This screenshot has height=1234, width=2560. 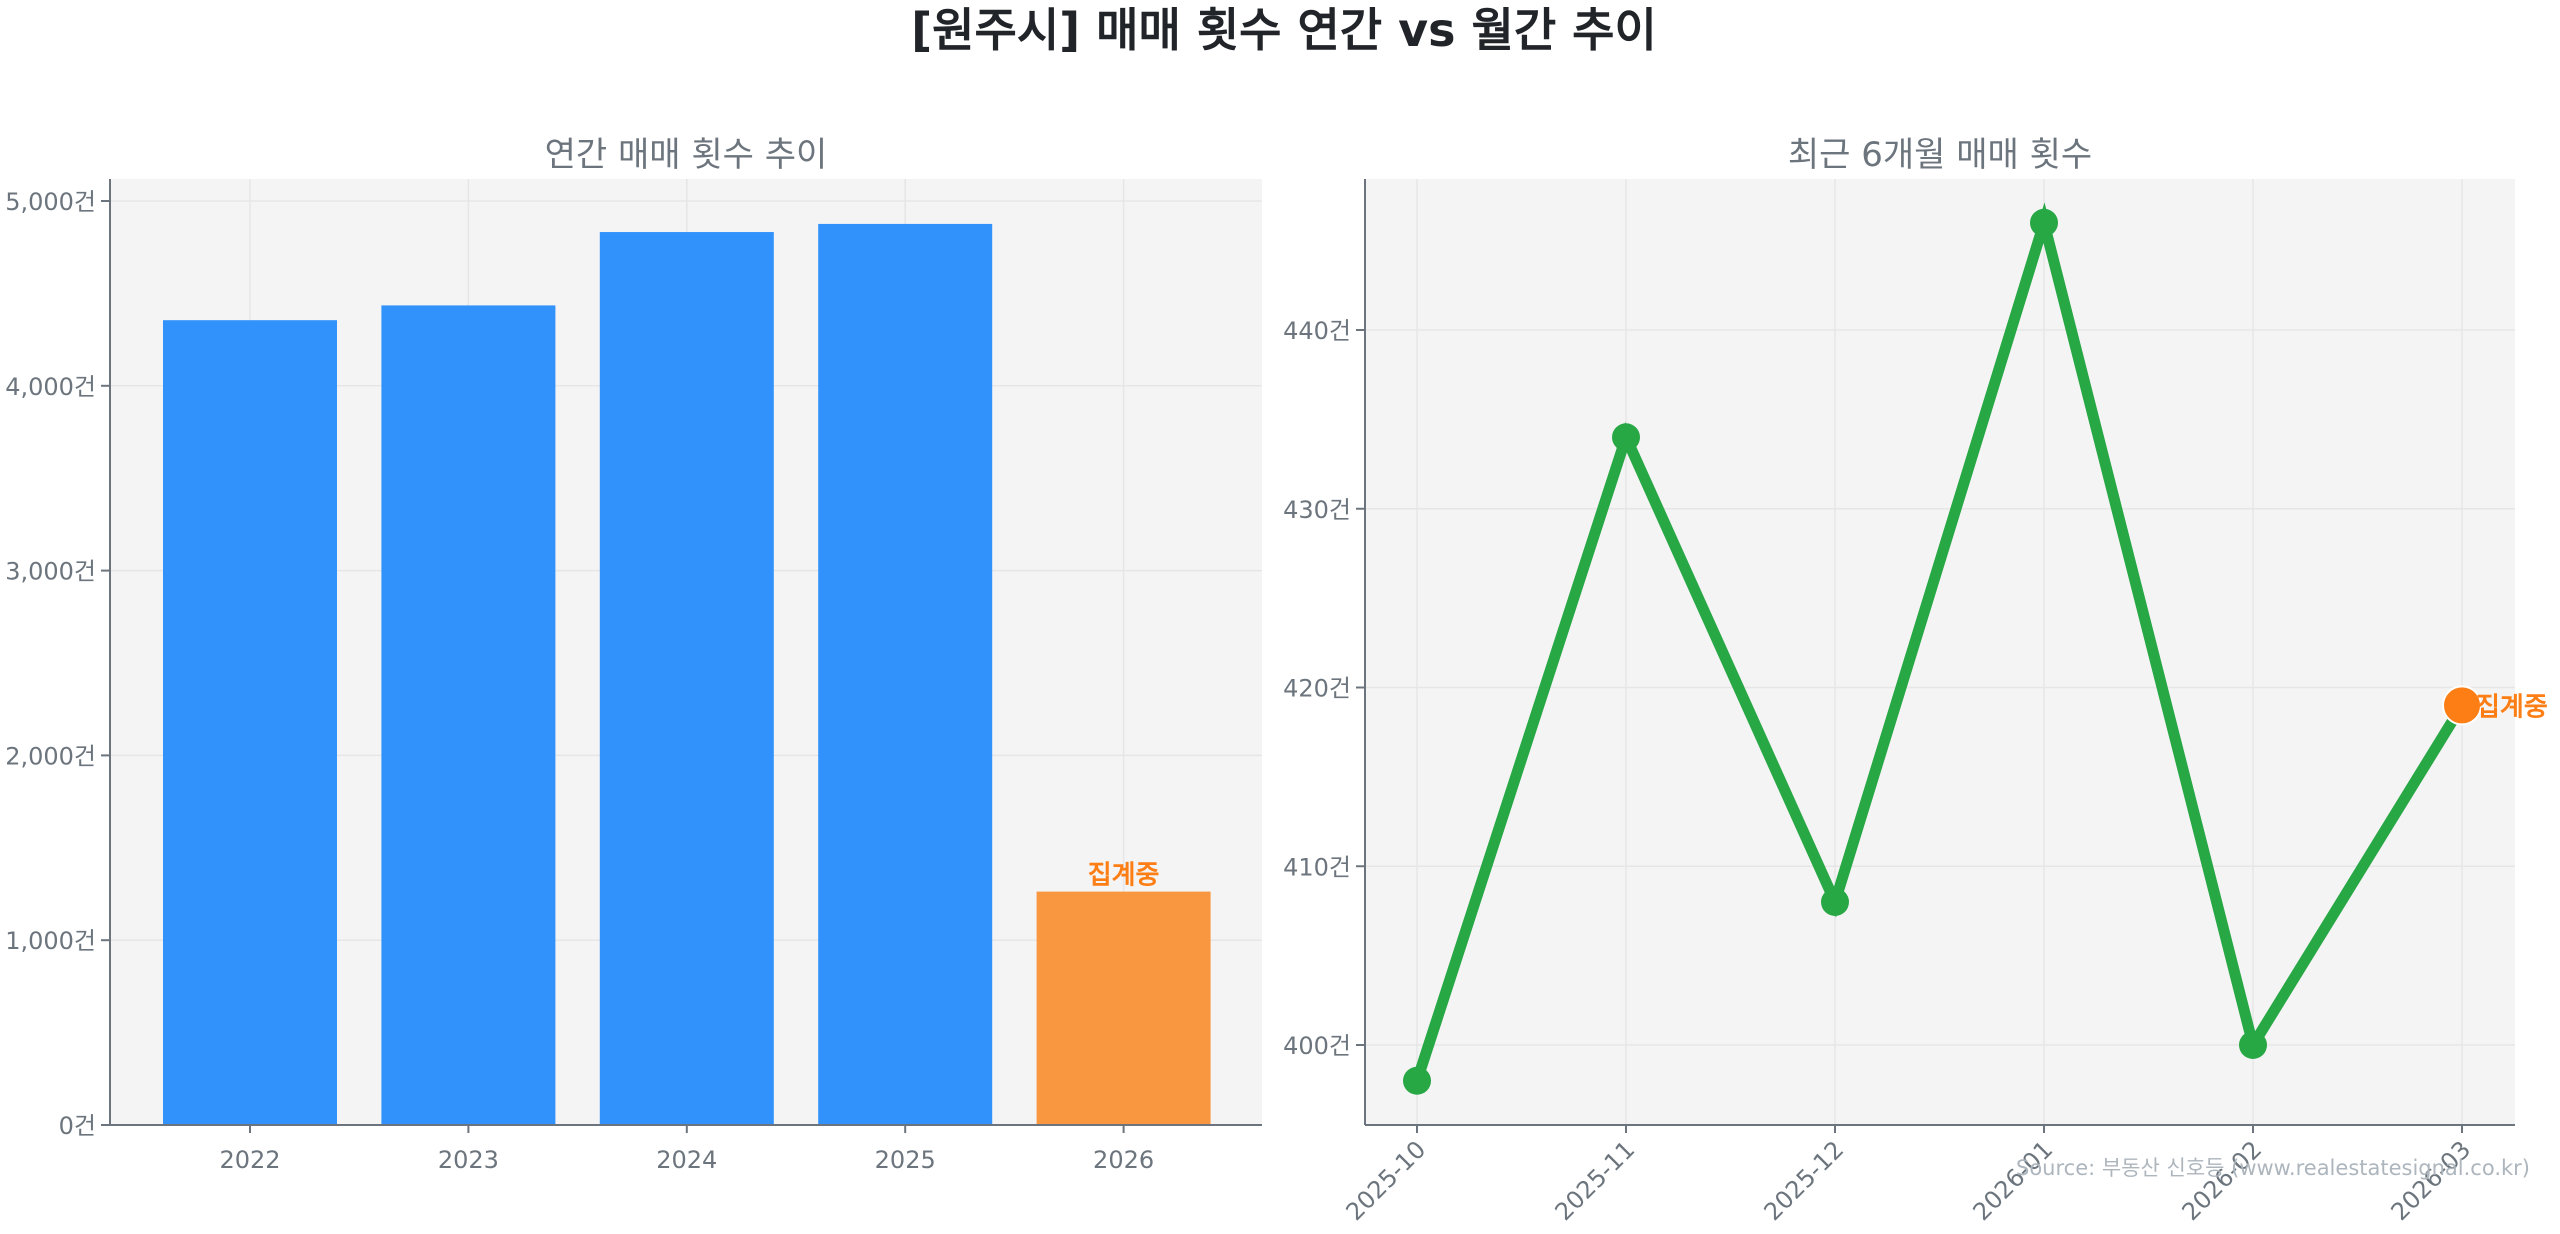 What do you see at coordinates (249, 1160) in the screenshot?
I see `x-tick-label: 2022` at bounding box center [249, 1160].